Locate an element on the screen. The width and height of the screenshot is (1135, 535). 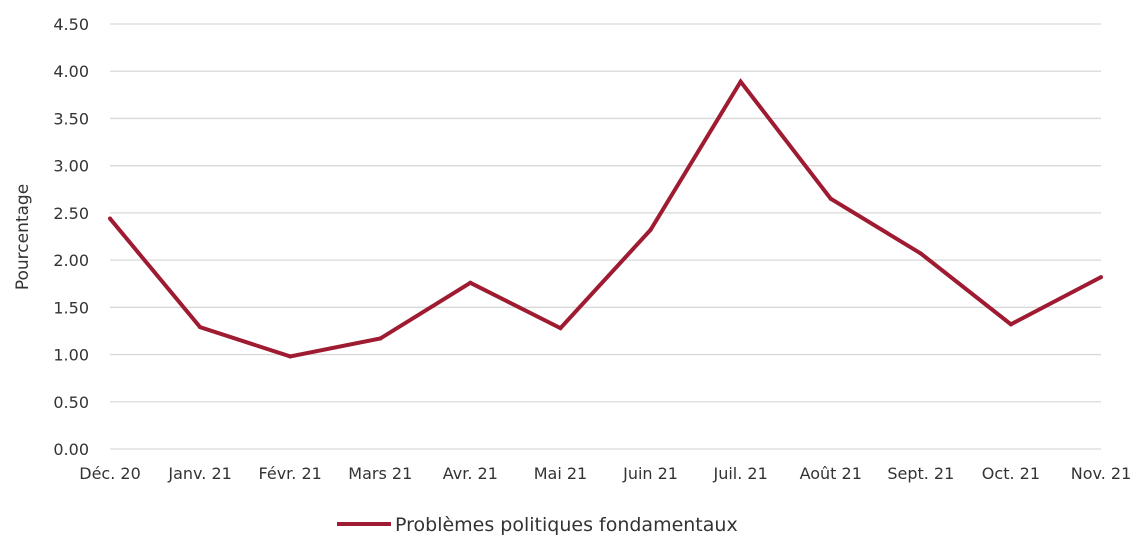
x-tick-label: Janv. 21 is located at coordinates (199, 473).